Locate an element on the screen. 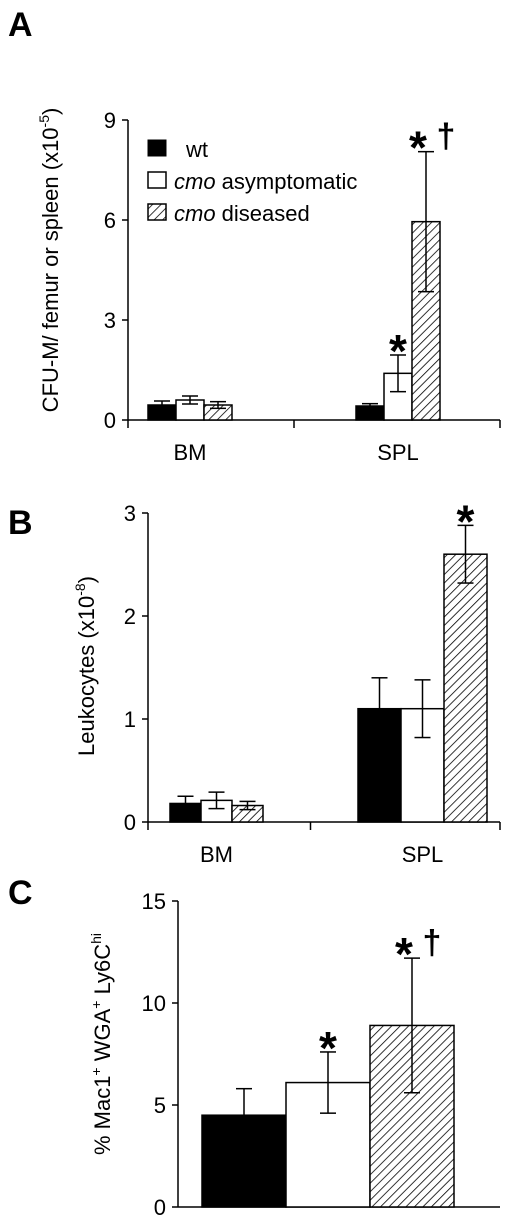 This screenshot has height=1220, width=520. y-tick-label: 1 is located at coordinates (130, 719).